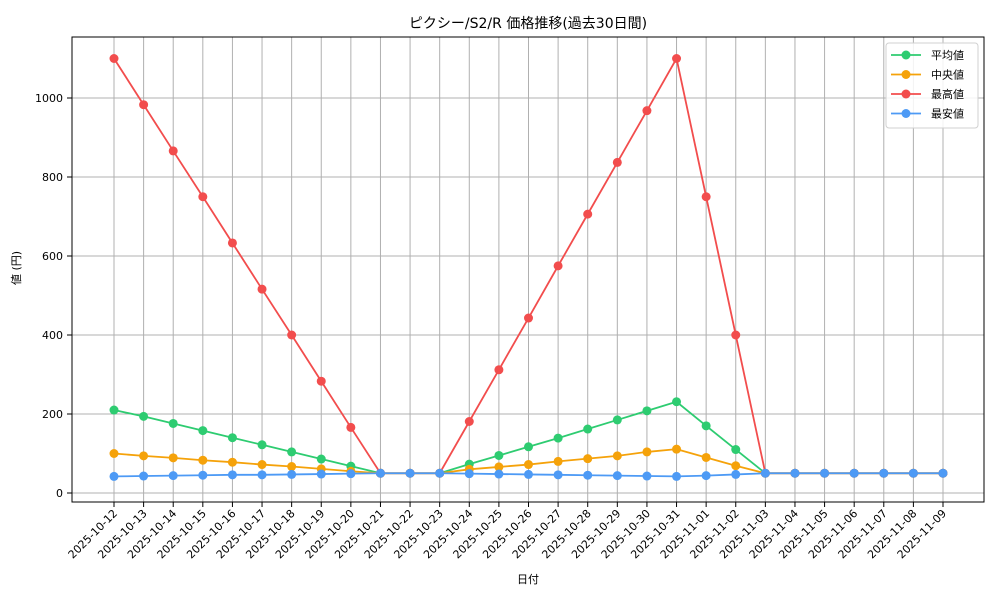 The height and width of the screenshot is (604, 1000). Describe the element at coordinates (927, 75) in the screenshot. I see `legend-item: 中央値` at that location.